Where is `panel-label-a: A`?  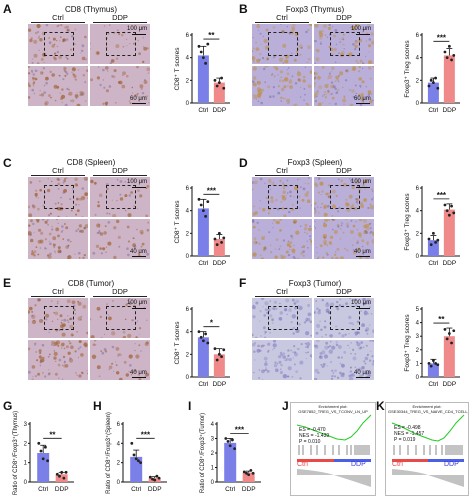
panel-label-a: A is located at coordinates (7, 9).